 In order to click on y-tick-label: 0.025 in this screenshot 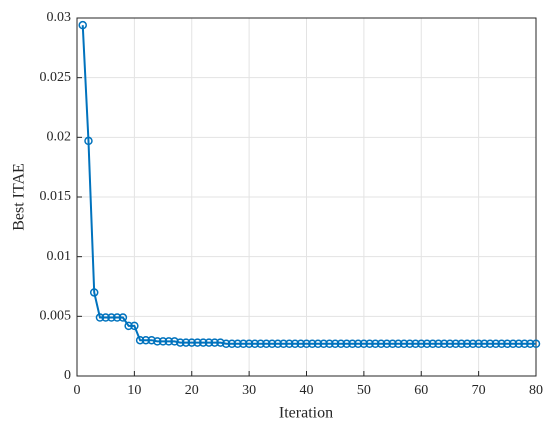, I will do `click(56, 77)`.